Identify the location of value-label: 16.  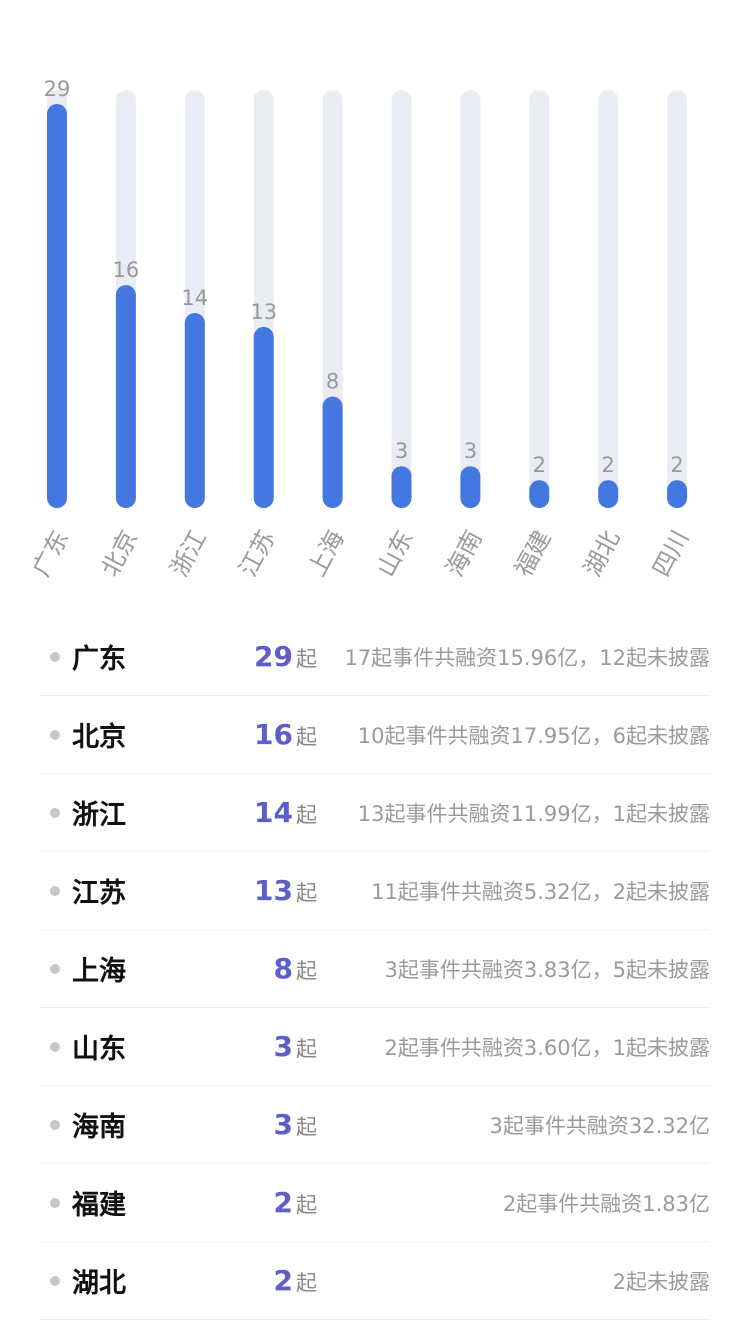
(126, 270).